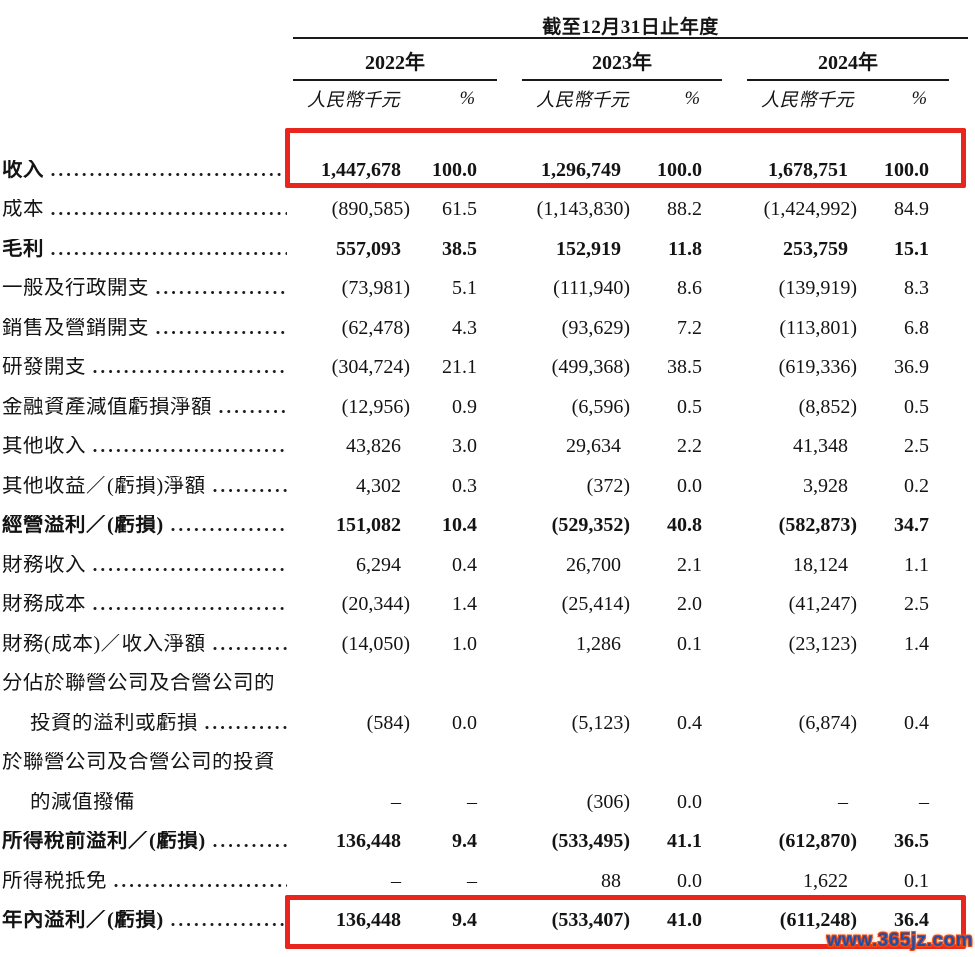 This screenshot has height=957, width=975. What do you see at coordinates (916, 327) in the screenshot?
I see `percent-cell: 6.8` at bounding box center [916, 327].